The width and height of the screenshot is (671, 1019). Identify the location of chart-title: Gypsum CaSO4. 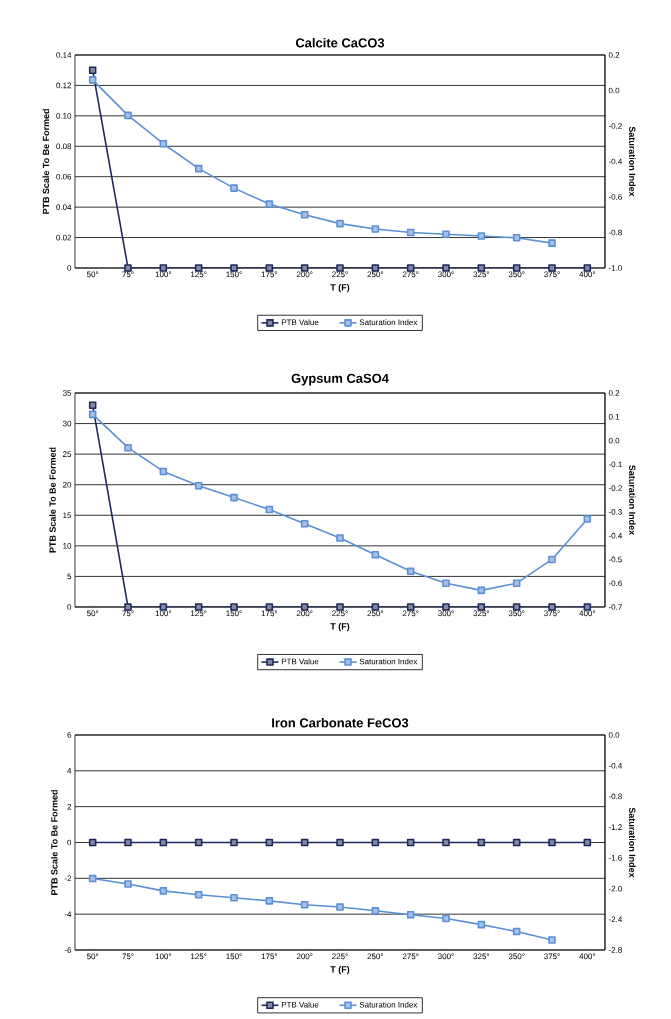
(340, 379).